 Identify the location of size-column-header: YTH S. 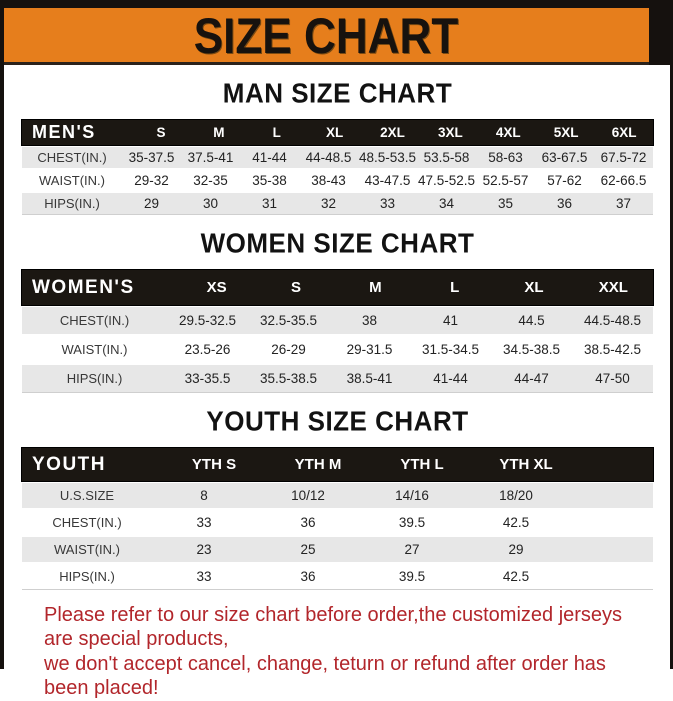
(214, 464).